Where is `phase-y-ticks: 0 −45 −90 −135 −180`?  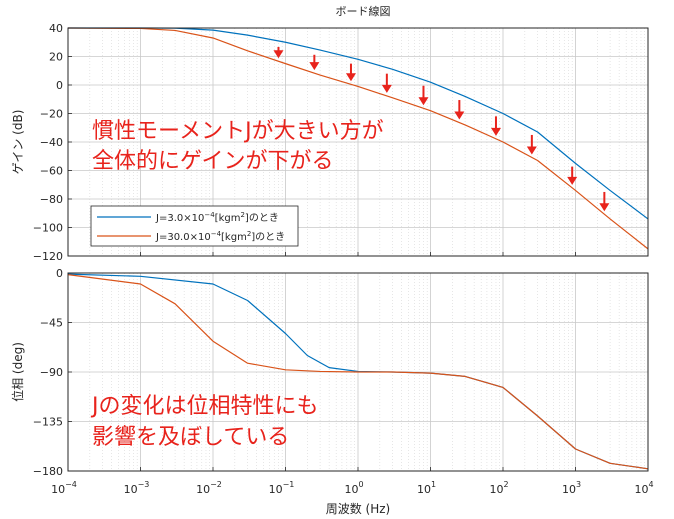 phase-y-ticks: 0 −45 −90 −135 −180 is located at coordinates (52, 372).